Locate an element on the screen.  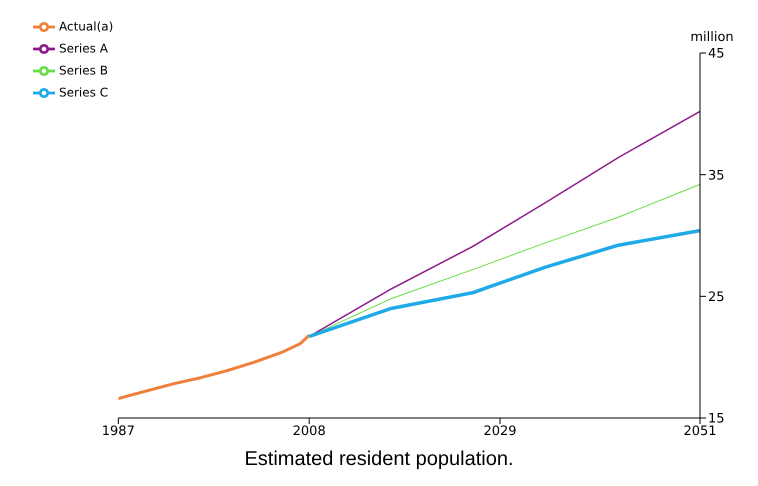
y-tick-label: 15 is located at coordinates (716, 419).